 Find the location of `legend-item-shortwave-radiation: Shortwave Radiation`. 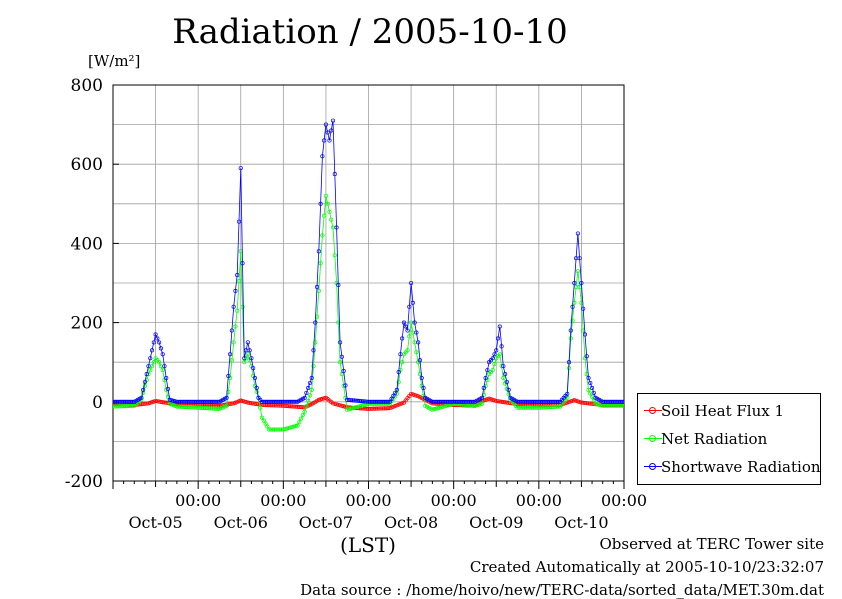

legend-item-shortwave-radiation: Shortwave Radiation is located at coordinates (729, 468).